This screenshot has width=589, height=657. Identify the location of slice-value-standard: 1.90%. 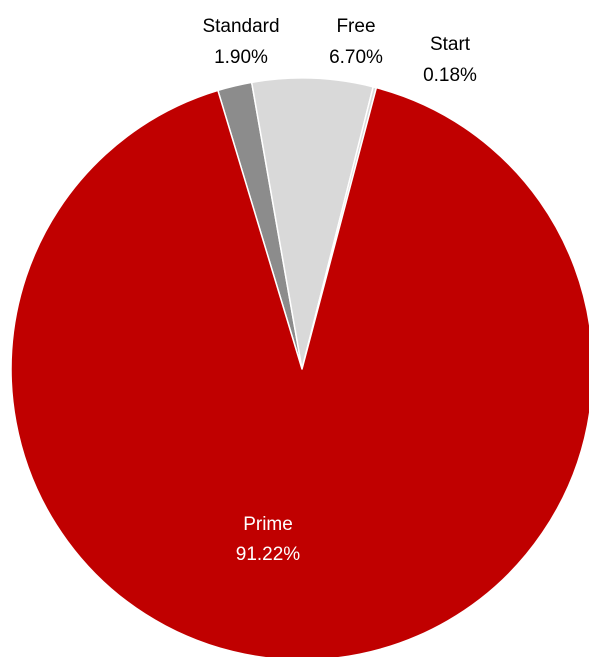
(241, 57).